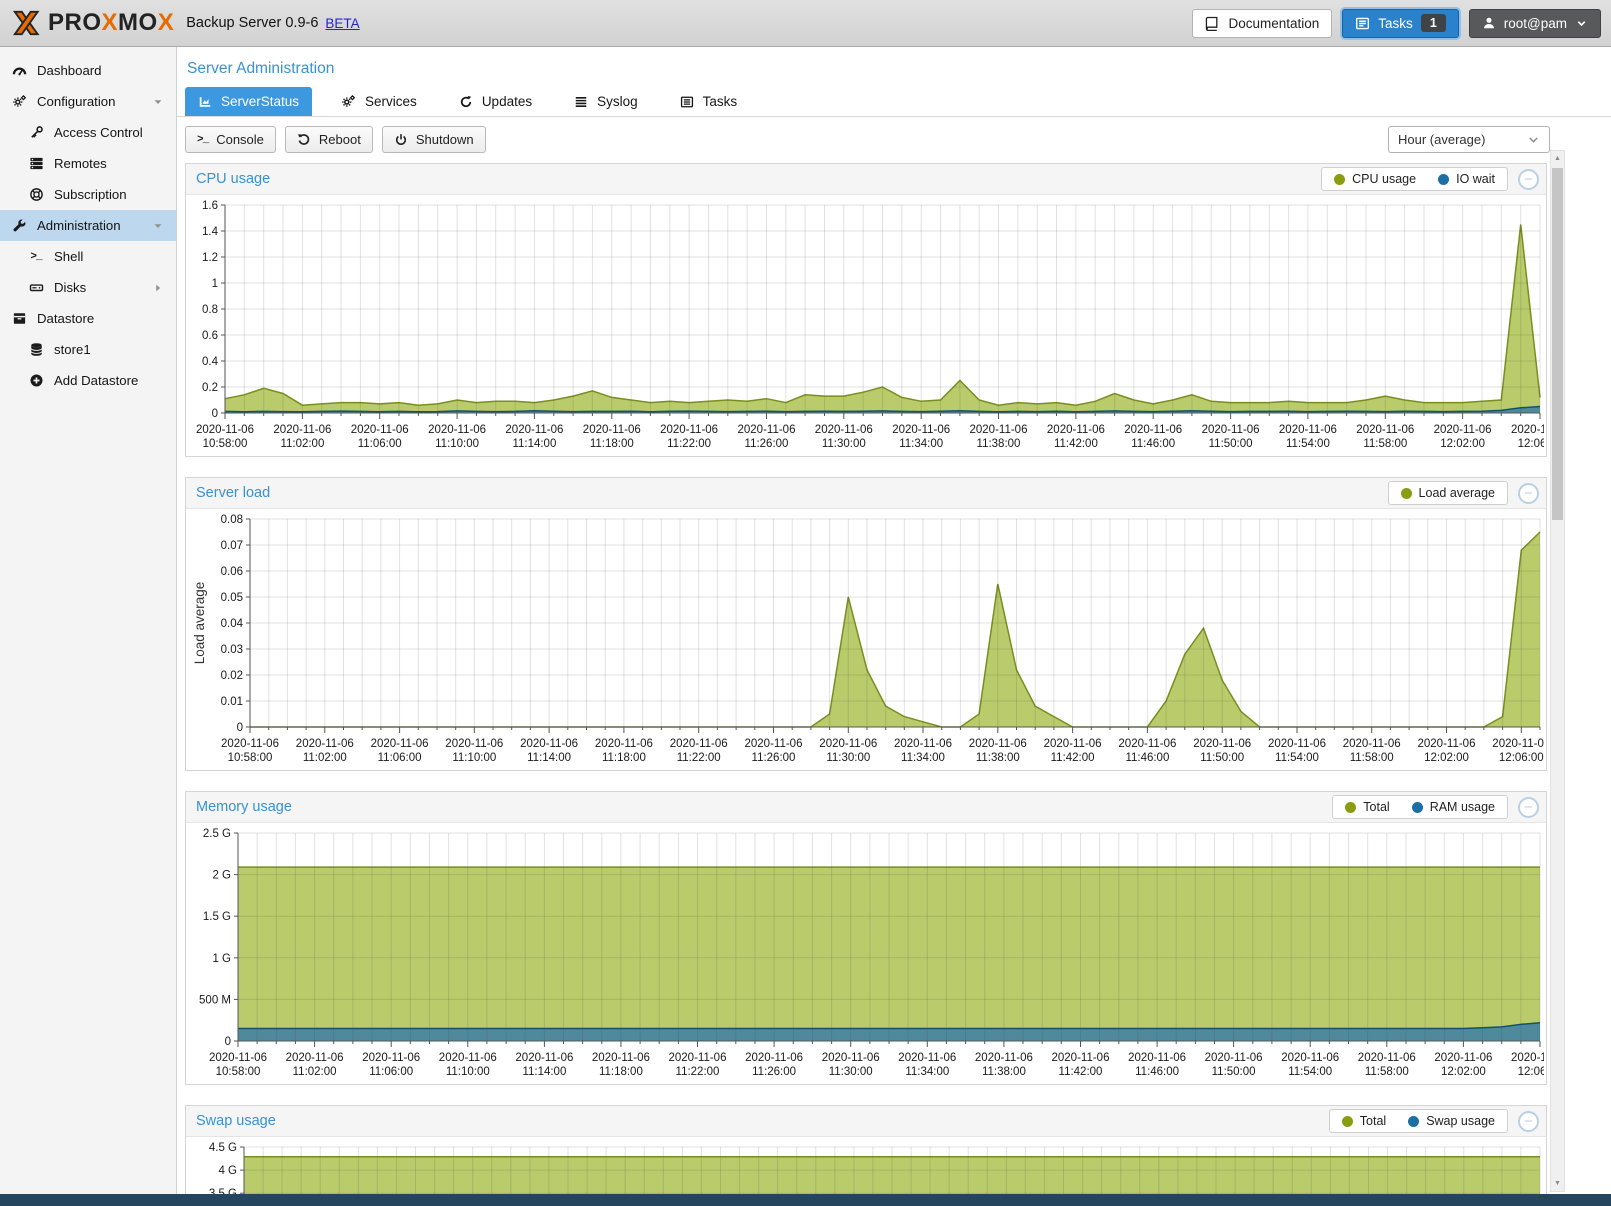 The height and width of the screenshot is (1206, 1611). I want to click on scroll-up-arrow: ▲, so click(1557, 158).